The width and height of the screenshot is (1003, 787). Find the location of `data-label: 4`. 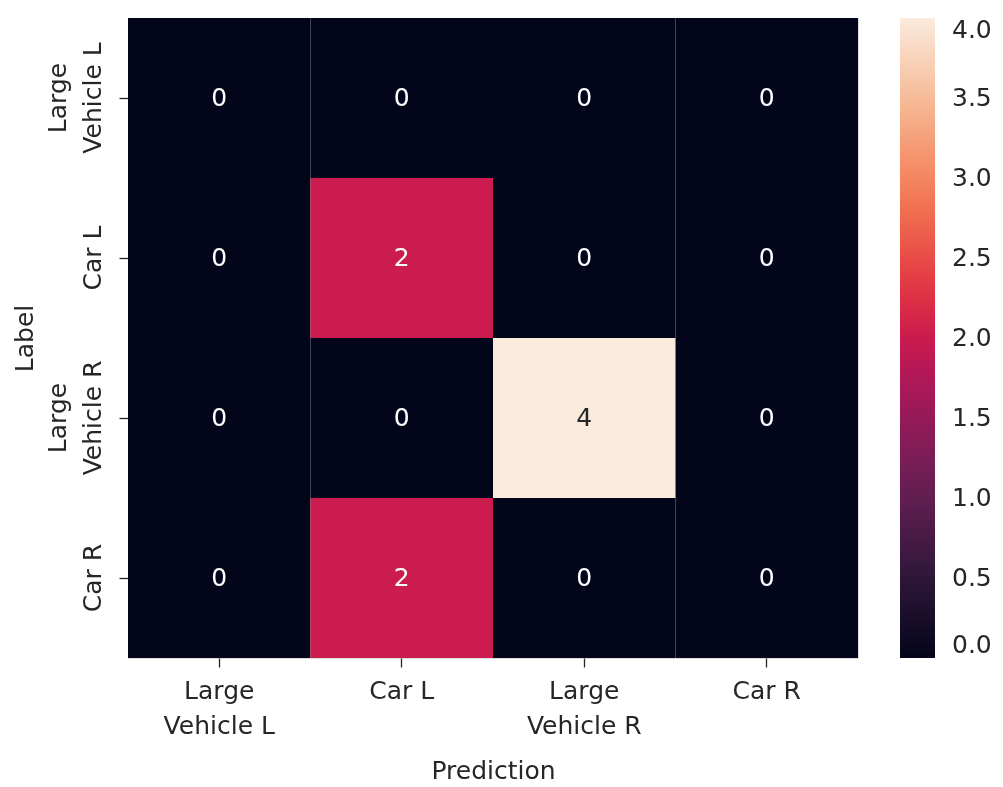

data-label: 4 is located at coordinates (584, 417).